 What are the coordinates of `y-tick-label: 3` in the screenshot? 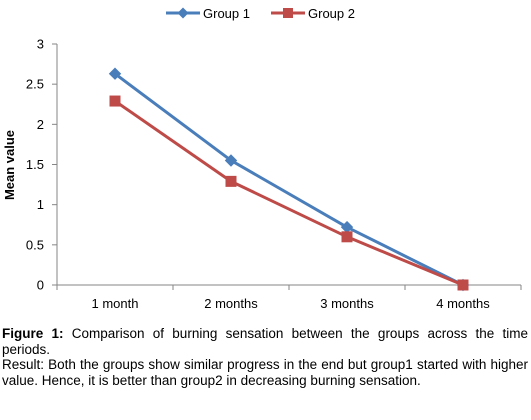 It's located at (40, 44).